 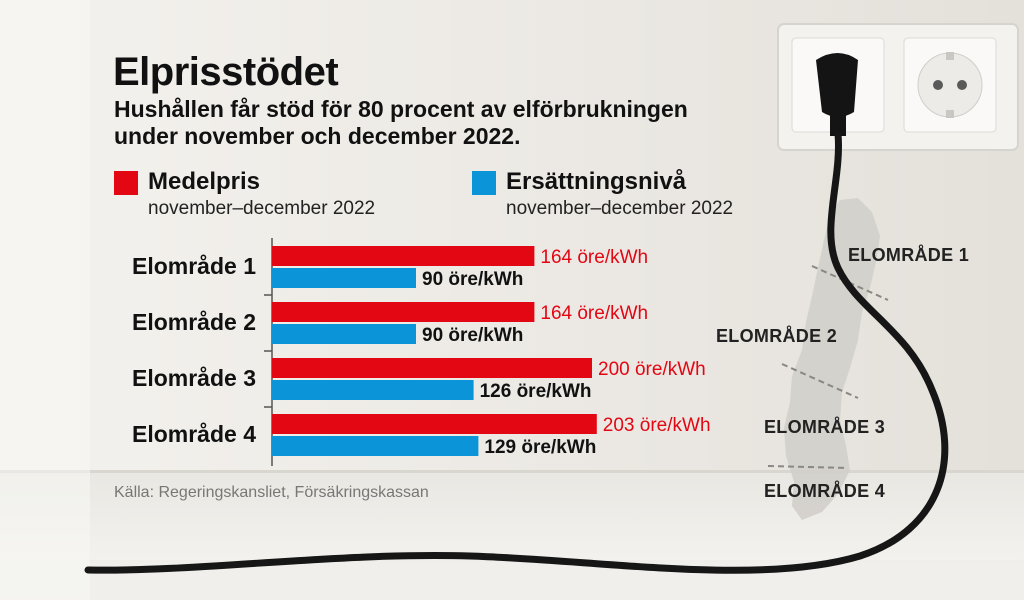 I want to click on map-label-elomrade-1: ELOMRÅDE 1, so click(x=909, y=255).